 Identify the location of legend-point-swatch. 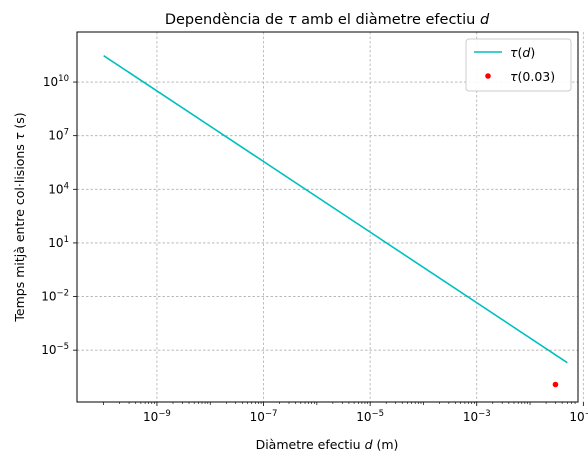
(488, 76).